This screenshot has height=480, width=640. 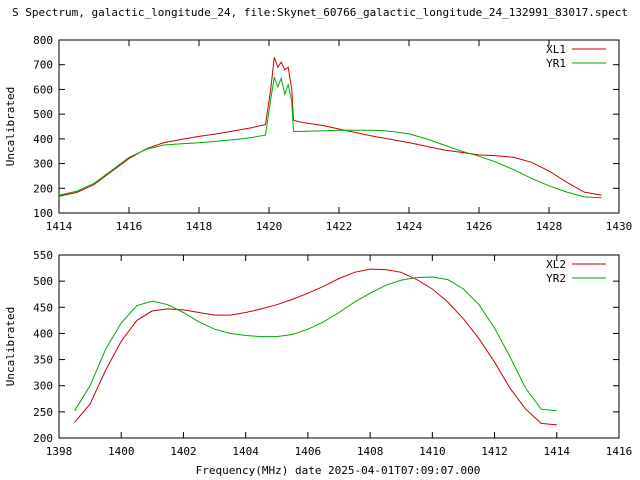 What do you see at coordinates (43, 89) in the screenshot?
I see `y-tick-label: 600` at bounding box center [43, 89].